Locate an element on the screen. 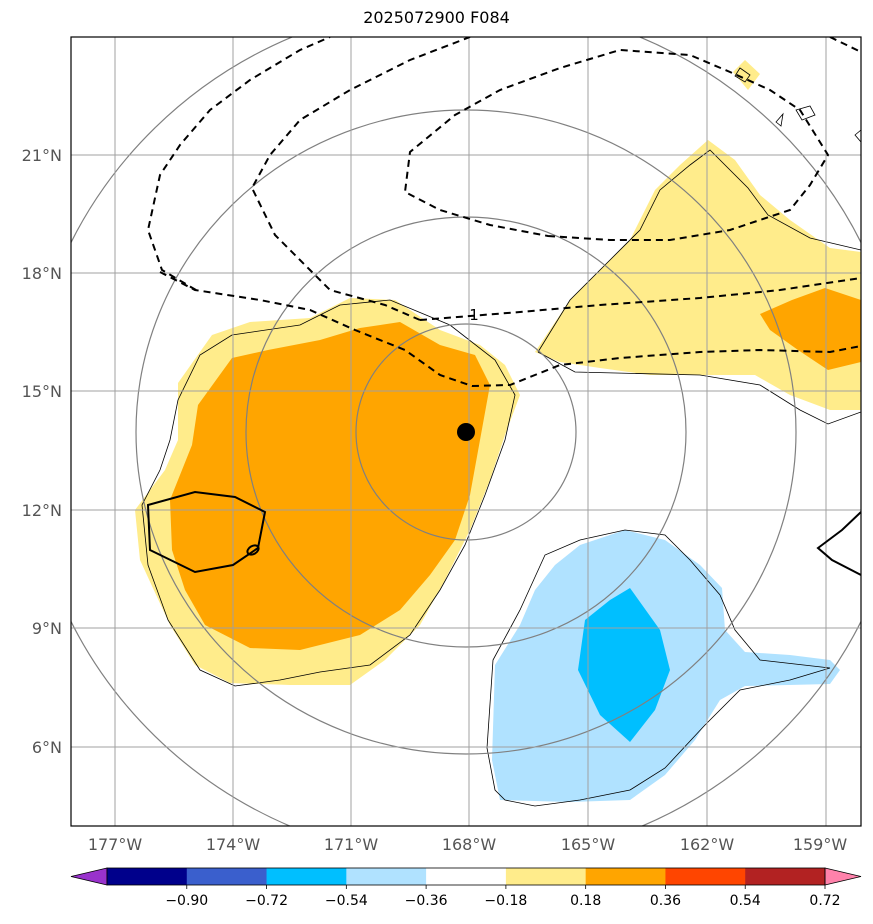 Image resolution: width=873 pixels, height=924 pixels. colorbar-tick-label: 0.72 is located at coordinates (824, 901).